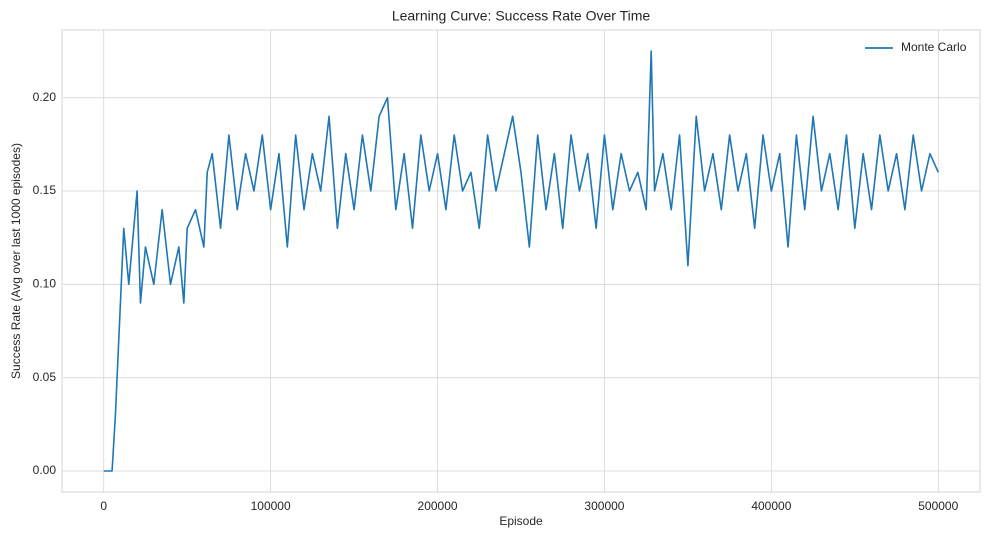 Image resolution: width=1001 pixels, height=540 pixels. I want to click on legend-label: Monte Carlo, so click(934, 47).